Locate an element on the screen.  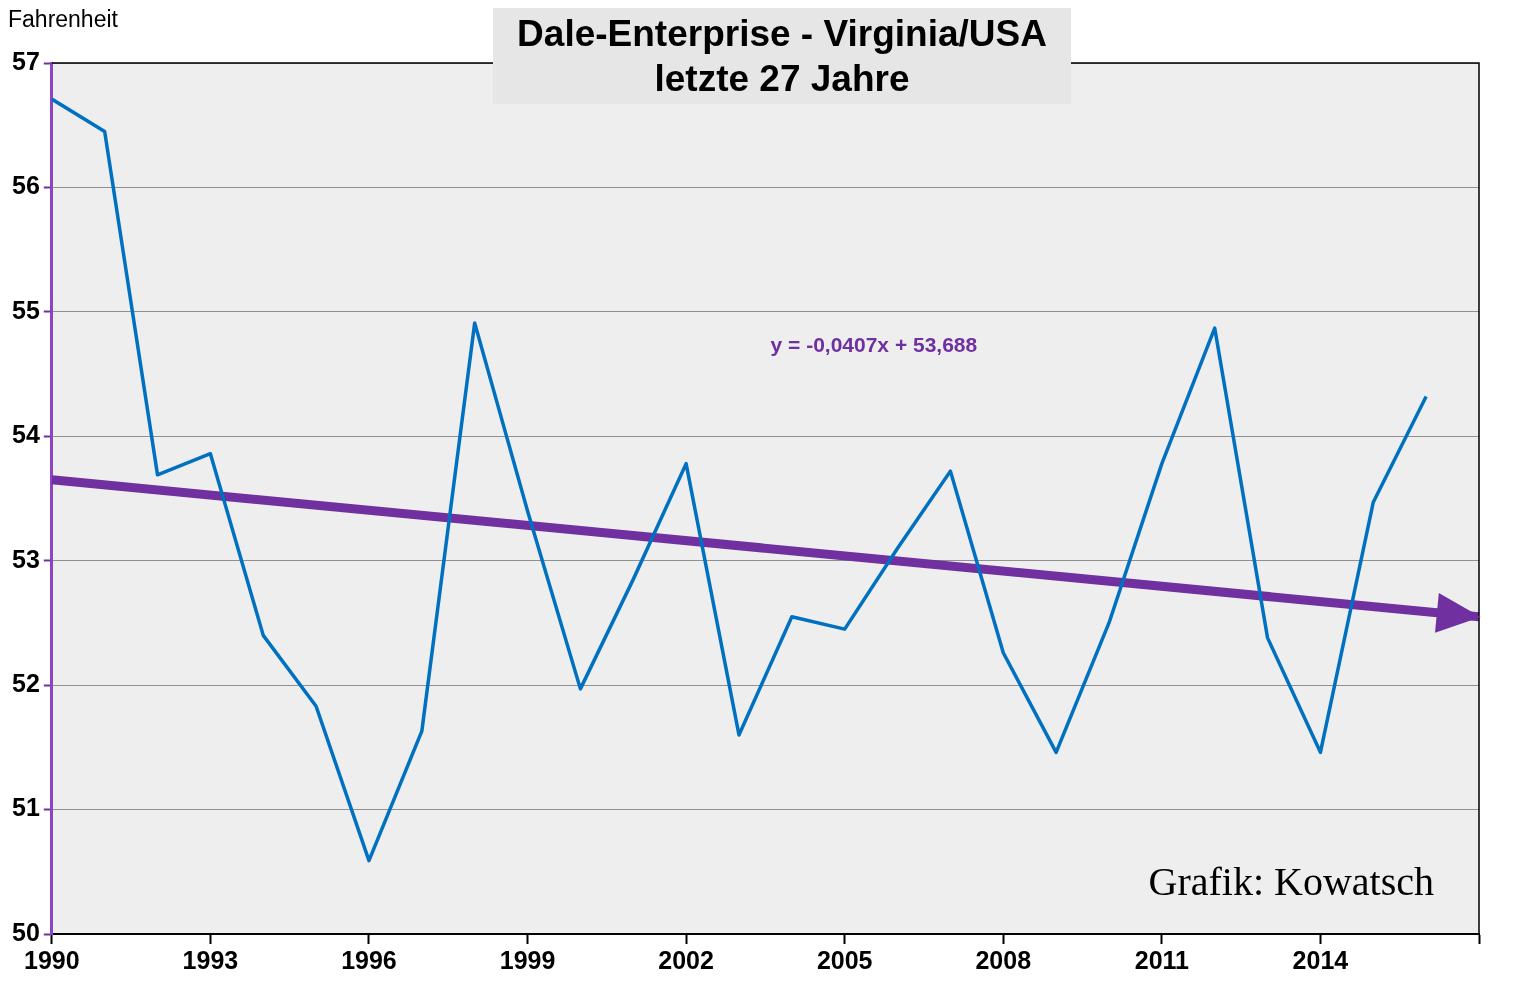
y-tick-label: 52 is located at coordinates (26, 683).